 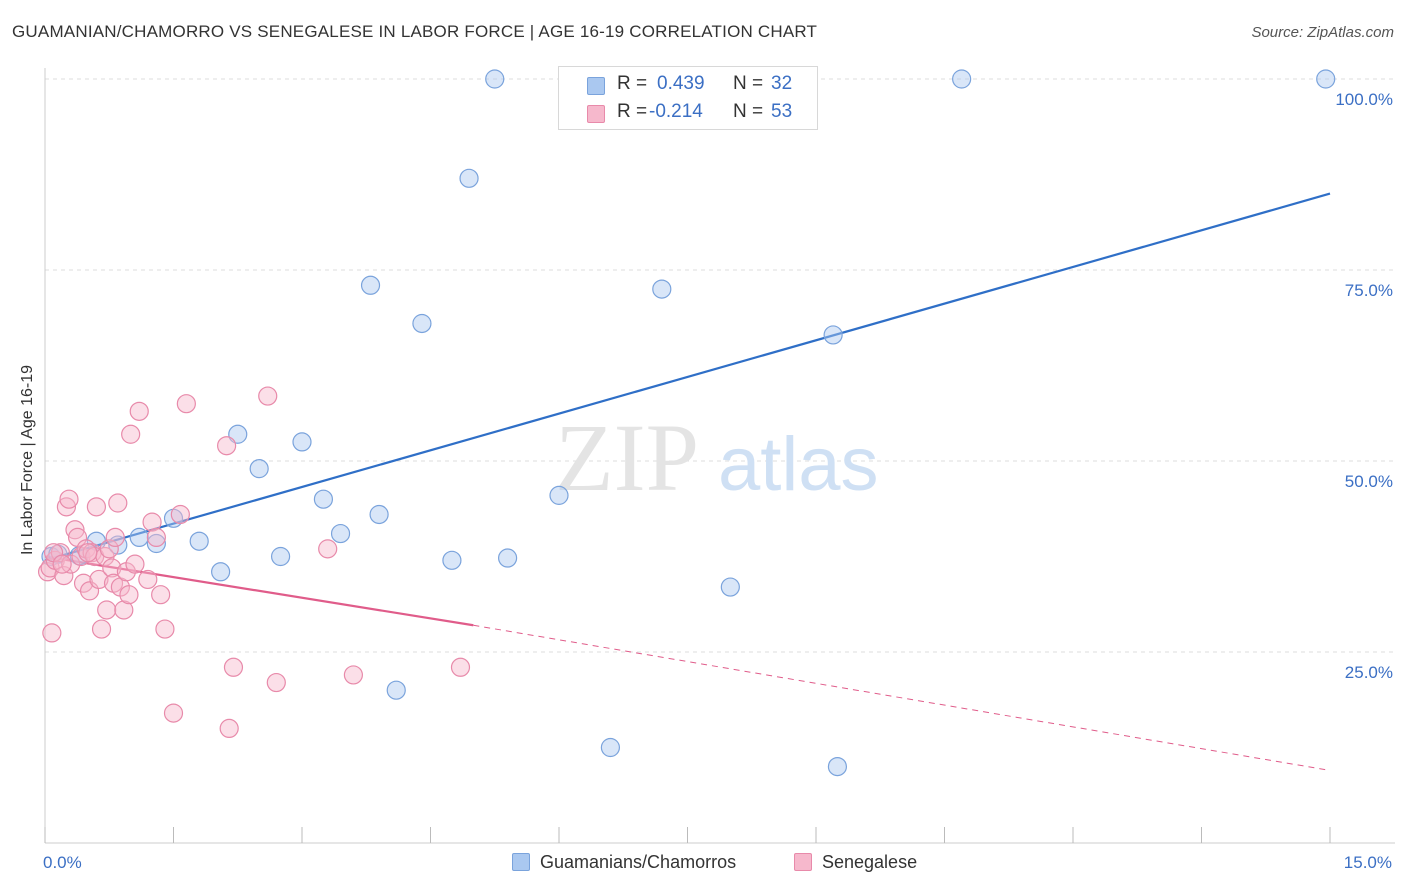 I want to click on y-tick-label: 50.0%, so click(x=1369, y=481).